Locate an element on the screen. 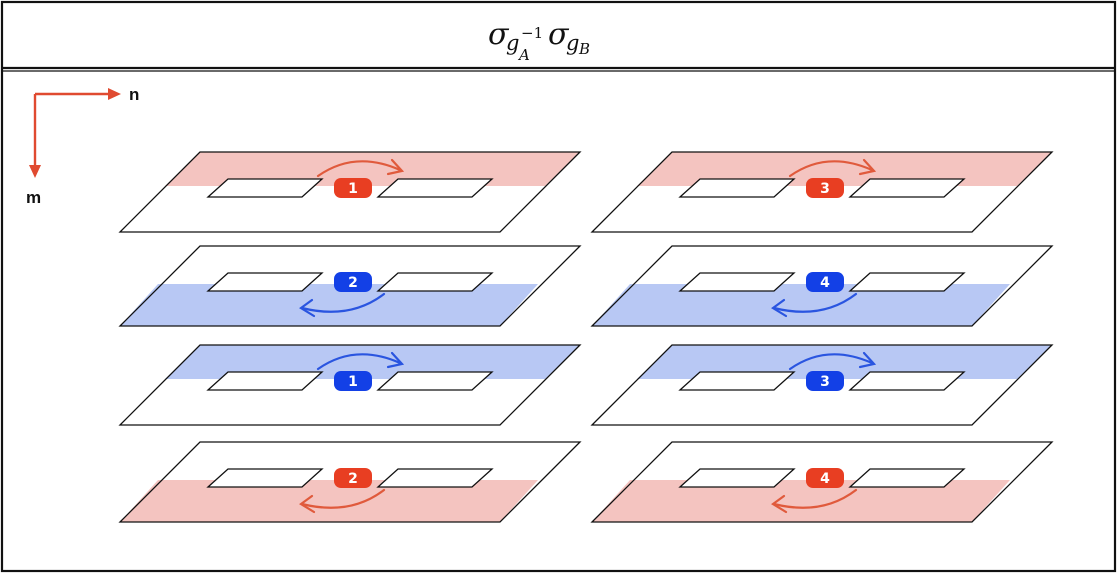 The image size is (1118, 574). title-sigma-1: σ is located at coordinates (499, 34).